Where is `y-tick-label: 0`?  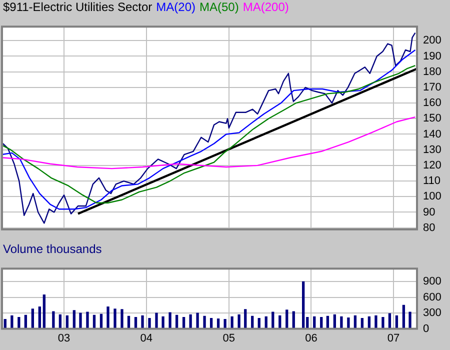
y-tick-label: 0 is located at coordinates (426, 328).